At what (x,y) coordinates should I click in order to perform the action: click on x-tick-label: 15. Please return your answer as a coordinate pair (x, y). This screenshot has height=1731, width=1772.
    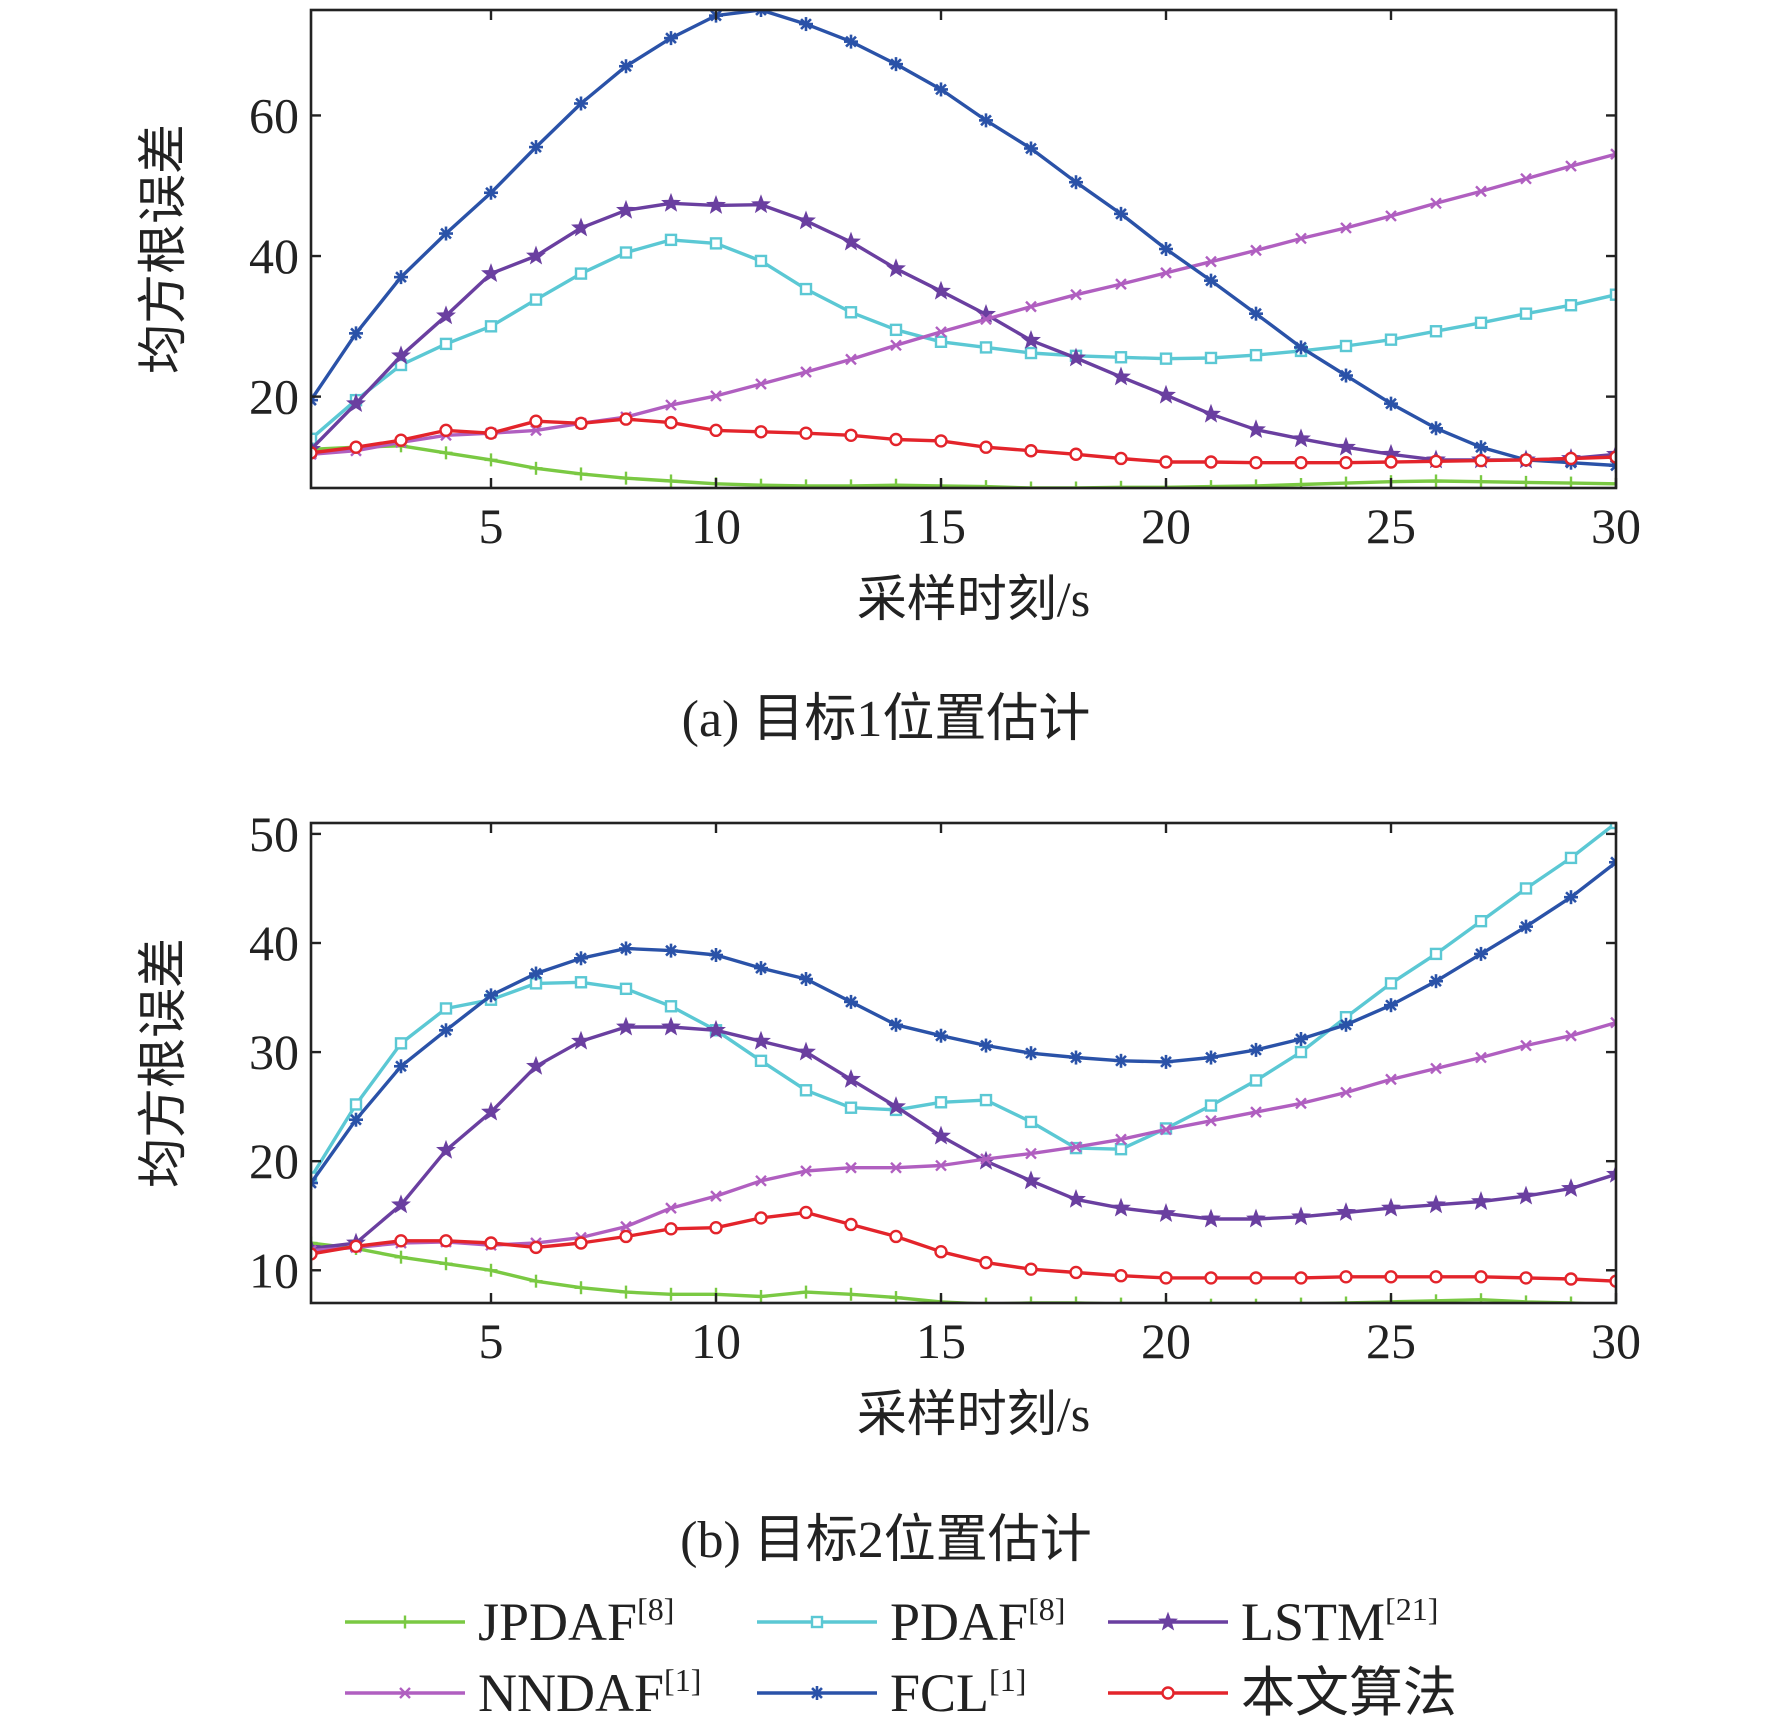
    Looking at the image, I should click on (941, 1341).